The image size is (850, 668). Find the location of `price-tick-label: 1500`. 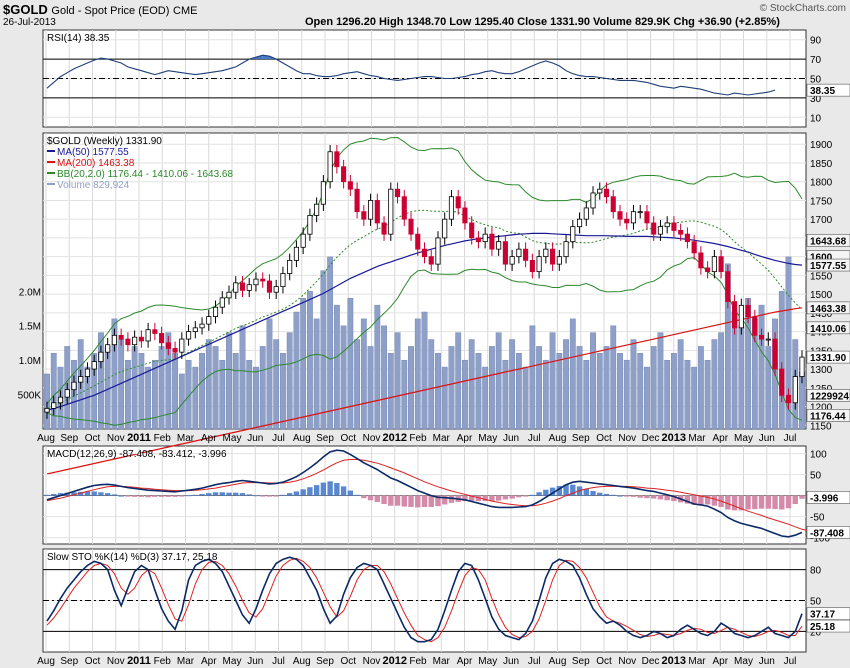

price-tick-label: 1500 is located at coordinates (821, 295).